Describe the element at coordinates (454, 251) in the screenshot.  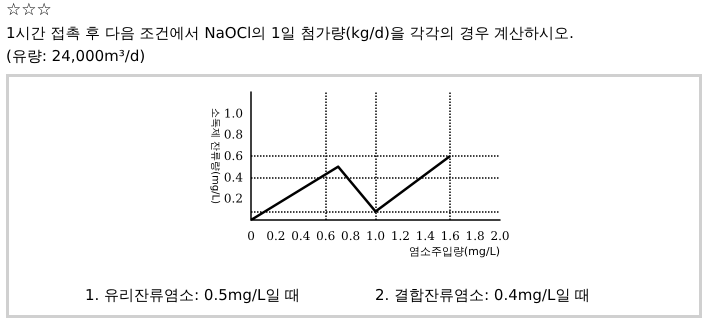
I see `x-axis-title: 염소주입량(mg/L)` at that location.